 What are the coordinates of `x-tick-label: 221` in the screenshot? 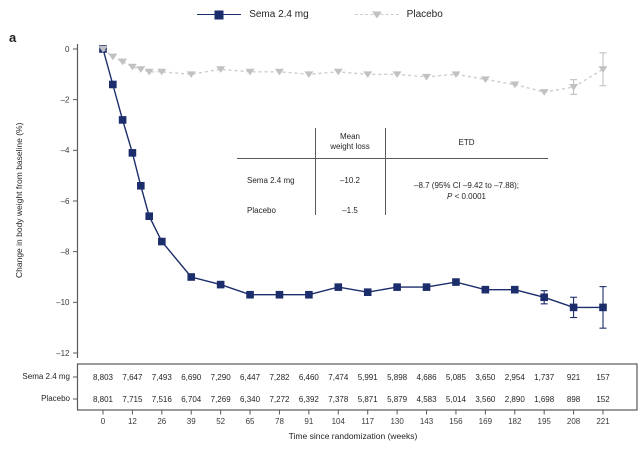 It's located at (603, 421).